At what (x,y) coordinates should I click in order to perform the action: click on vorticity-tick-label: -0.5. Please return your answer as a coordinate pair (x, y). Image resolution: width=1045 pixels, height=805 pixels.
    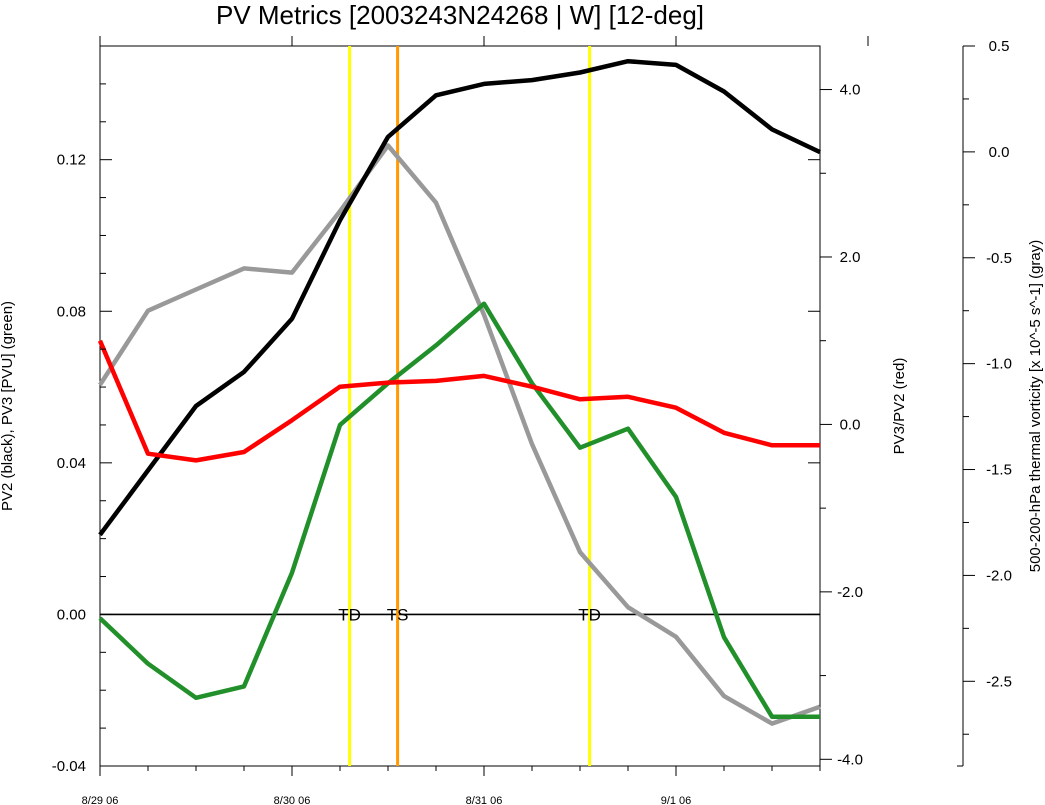
    Looking at the image, I should click on (999, 258).